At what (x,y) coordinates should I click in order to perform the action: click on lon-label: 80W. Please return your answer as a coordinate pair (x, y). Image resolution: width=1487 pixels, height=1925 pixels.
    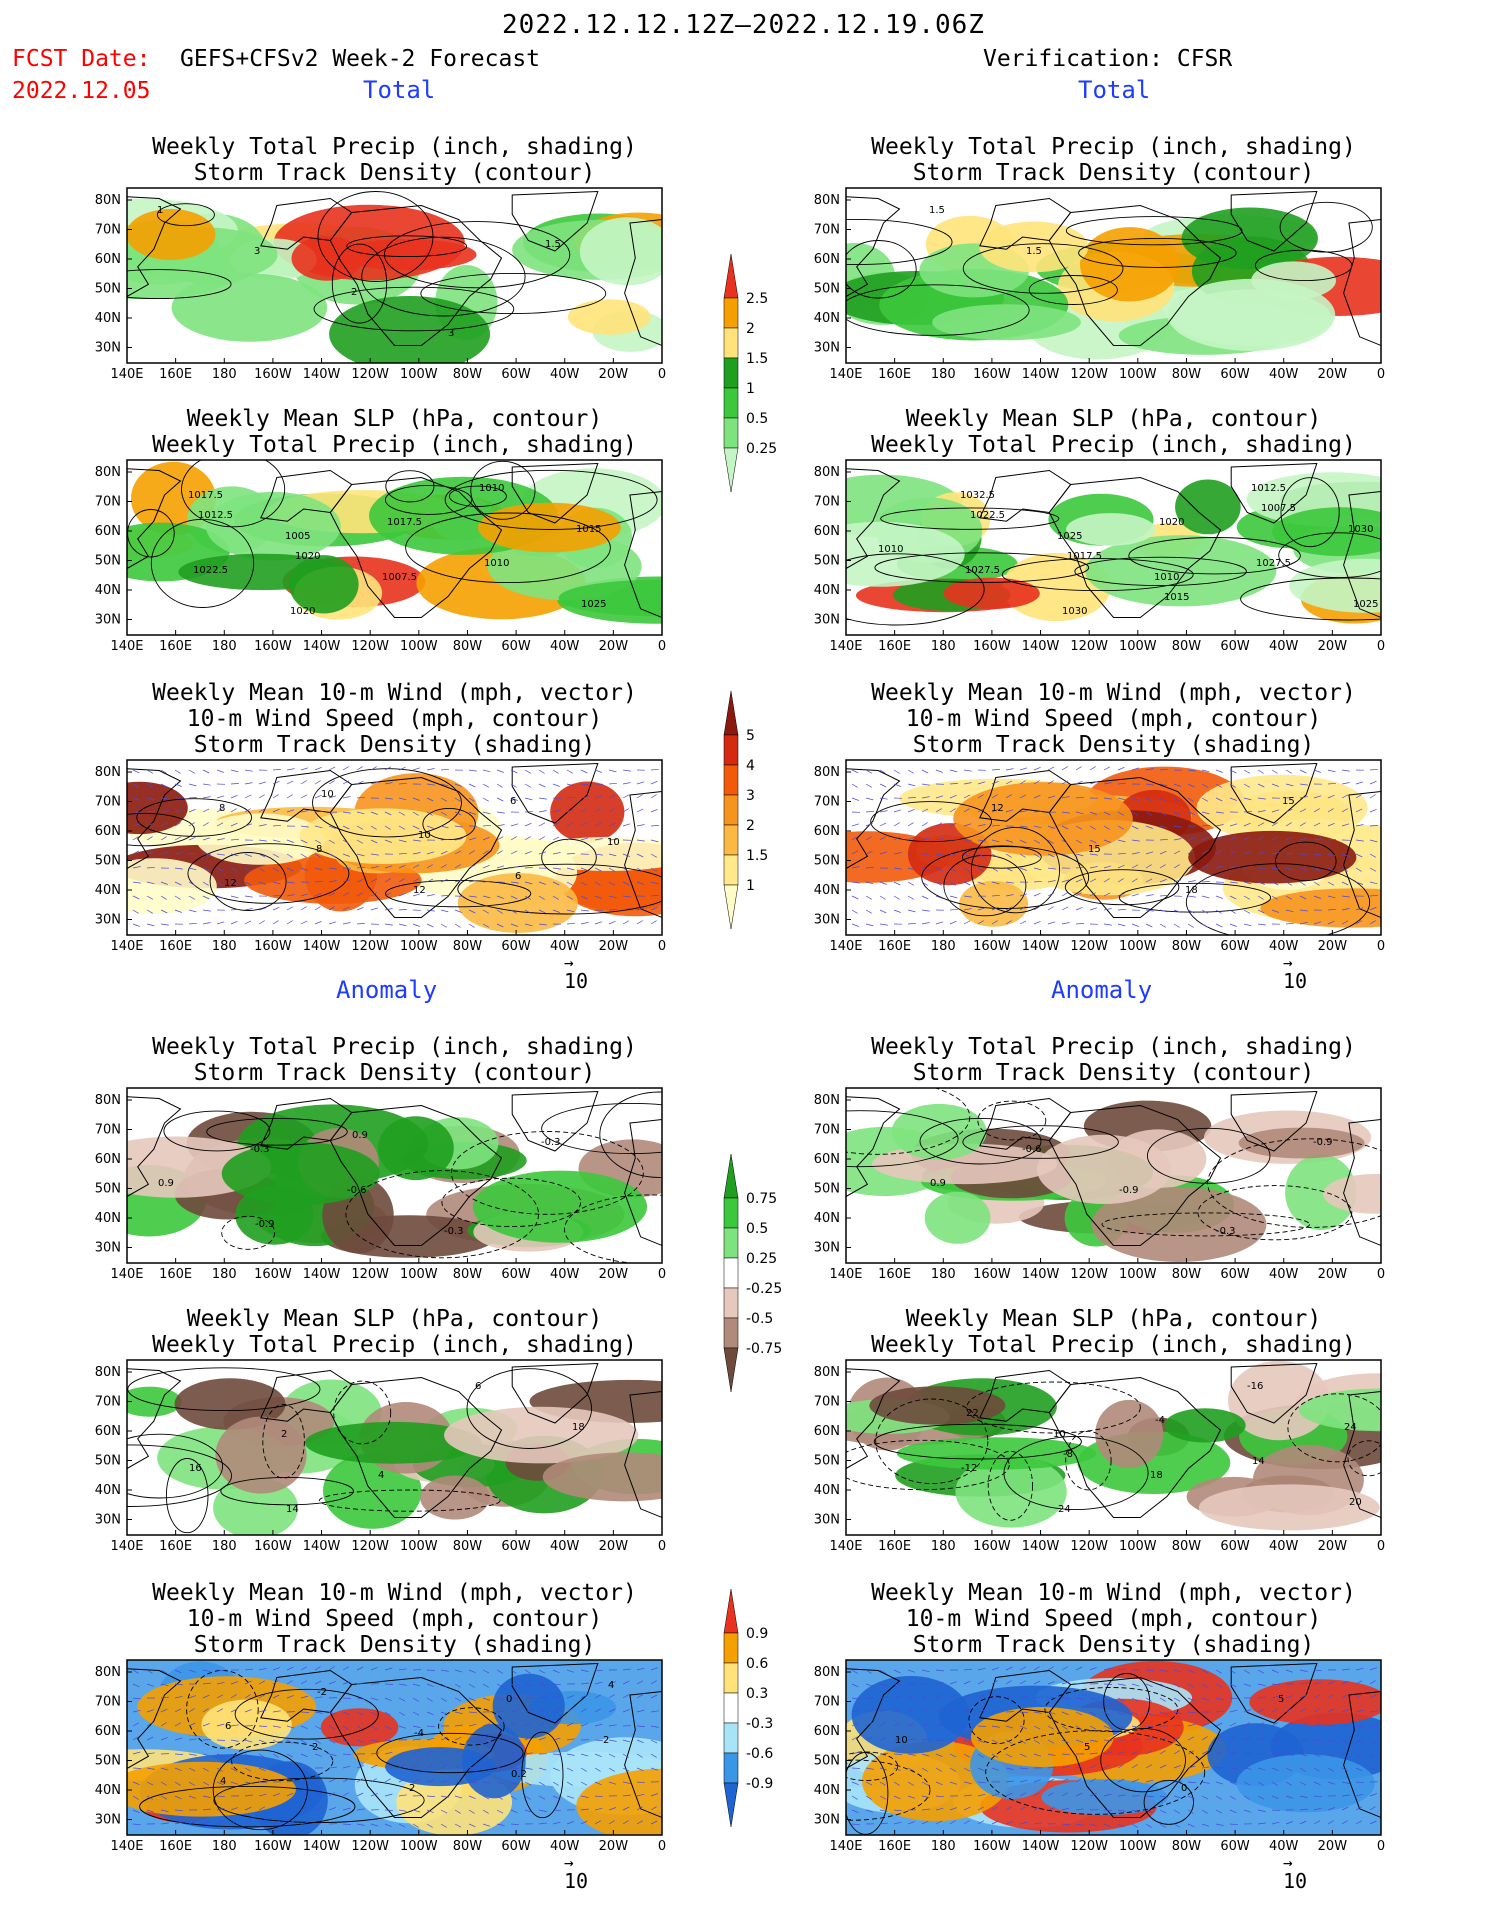
    Looking at the image, I should click on (1187, 1546).